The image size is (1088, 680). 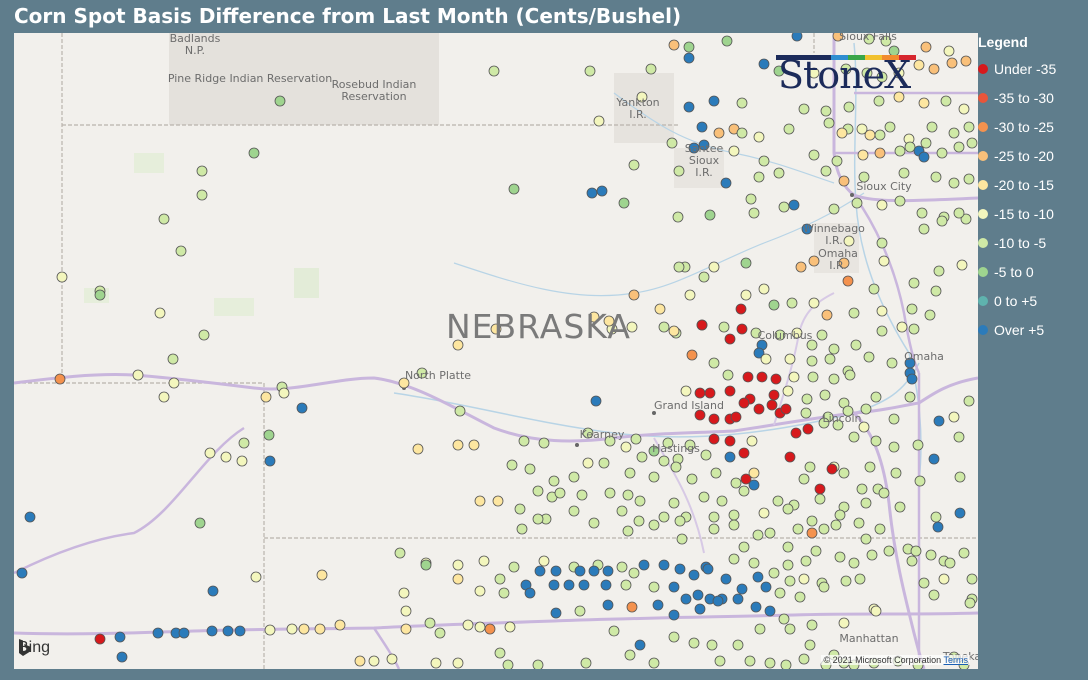 What do you see at coordinates (1032, 97) in the screenshot?
I see `legend-item-35-to-30: -35 to -30` at bounding box center [1032, 97].